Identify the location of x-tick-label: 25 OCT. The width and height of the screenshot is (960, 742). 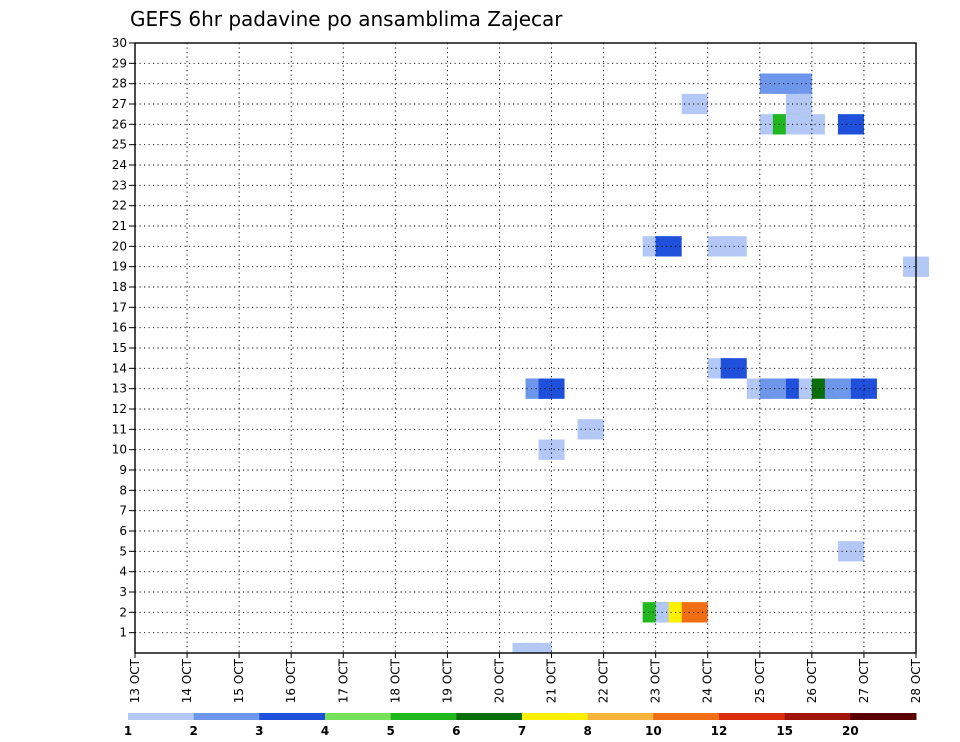
(760, 680).